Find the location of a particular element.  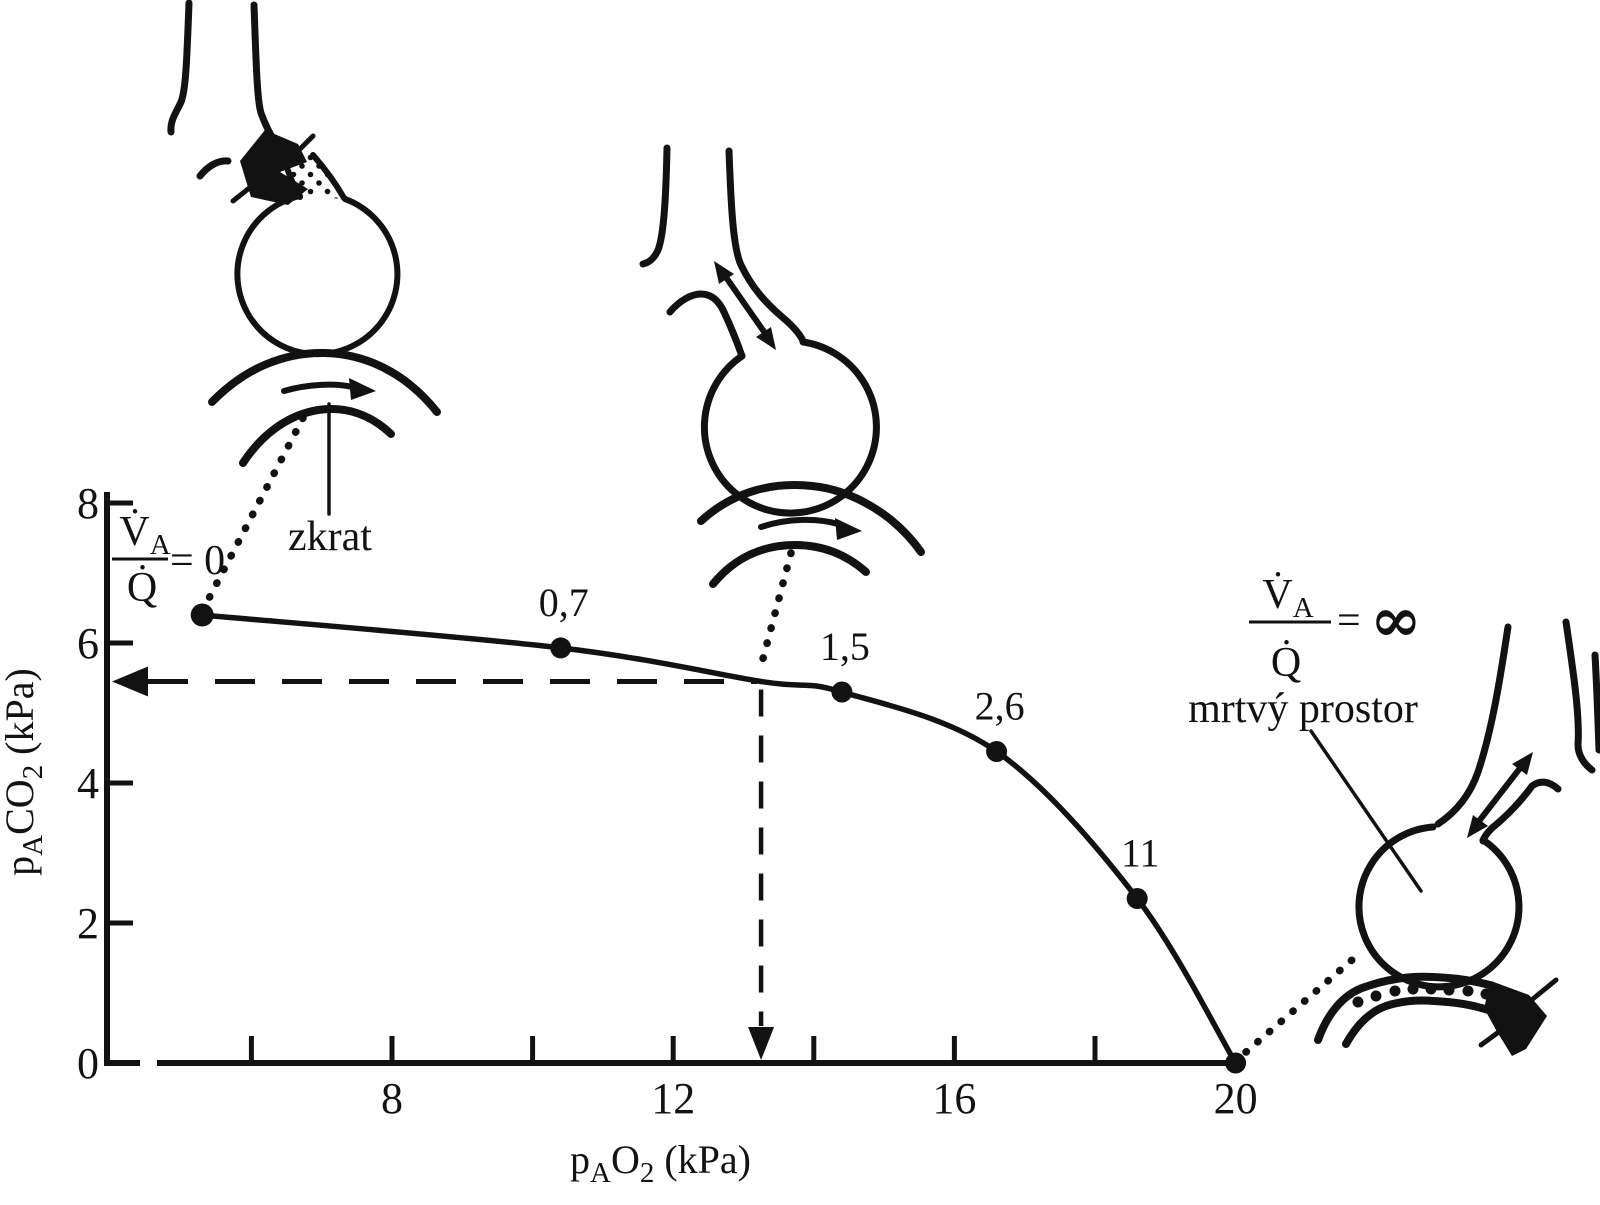

y-axis-title: pACO2 (kPa) is located at coordinates (24, 772).